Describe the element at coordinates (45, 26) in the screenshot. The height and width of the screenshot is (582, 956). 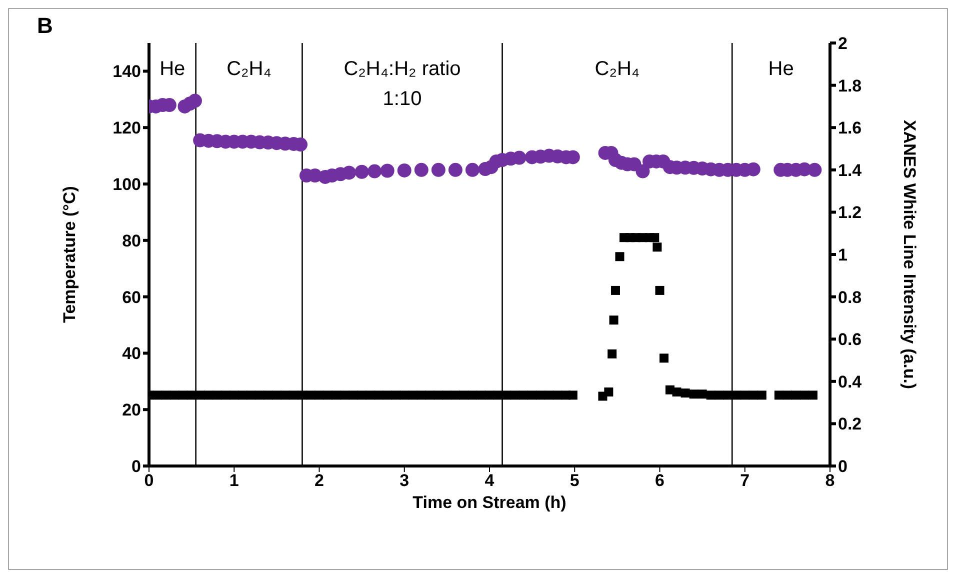
I see `text: B` at that location.